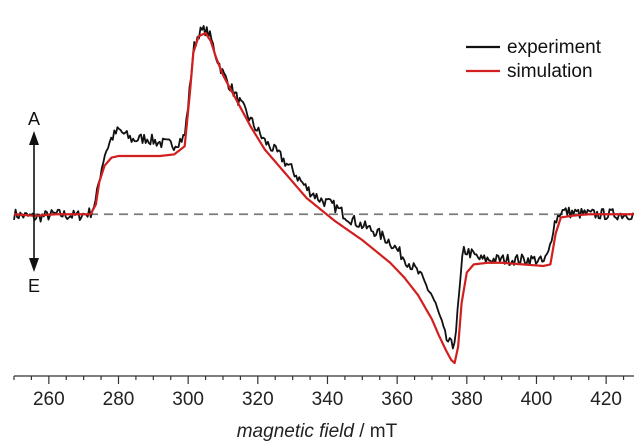  Describe the element at coordinates (49, 399) in the screenshot. I see `x-tick-label: 260` at that location.